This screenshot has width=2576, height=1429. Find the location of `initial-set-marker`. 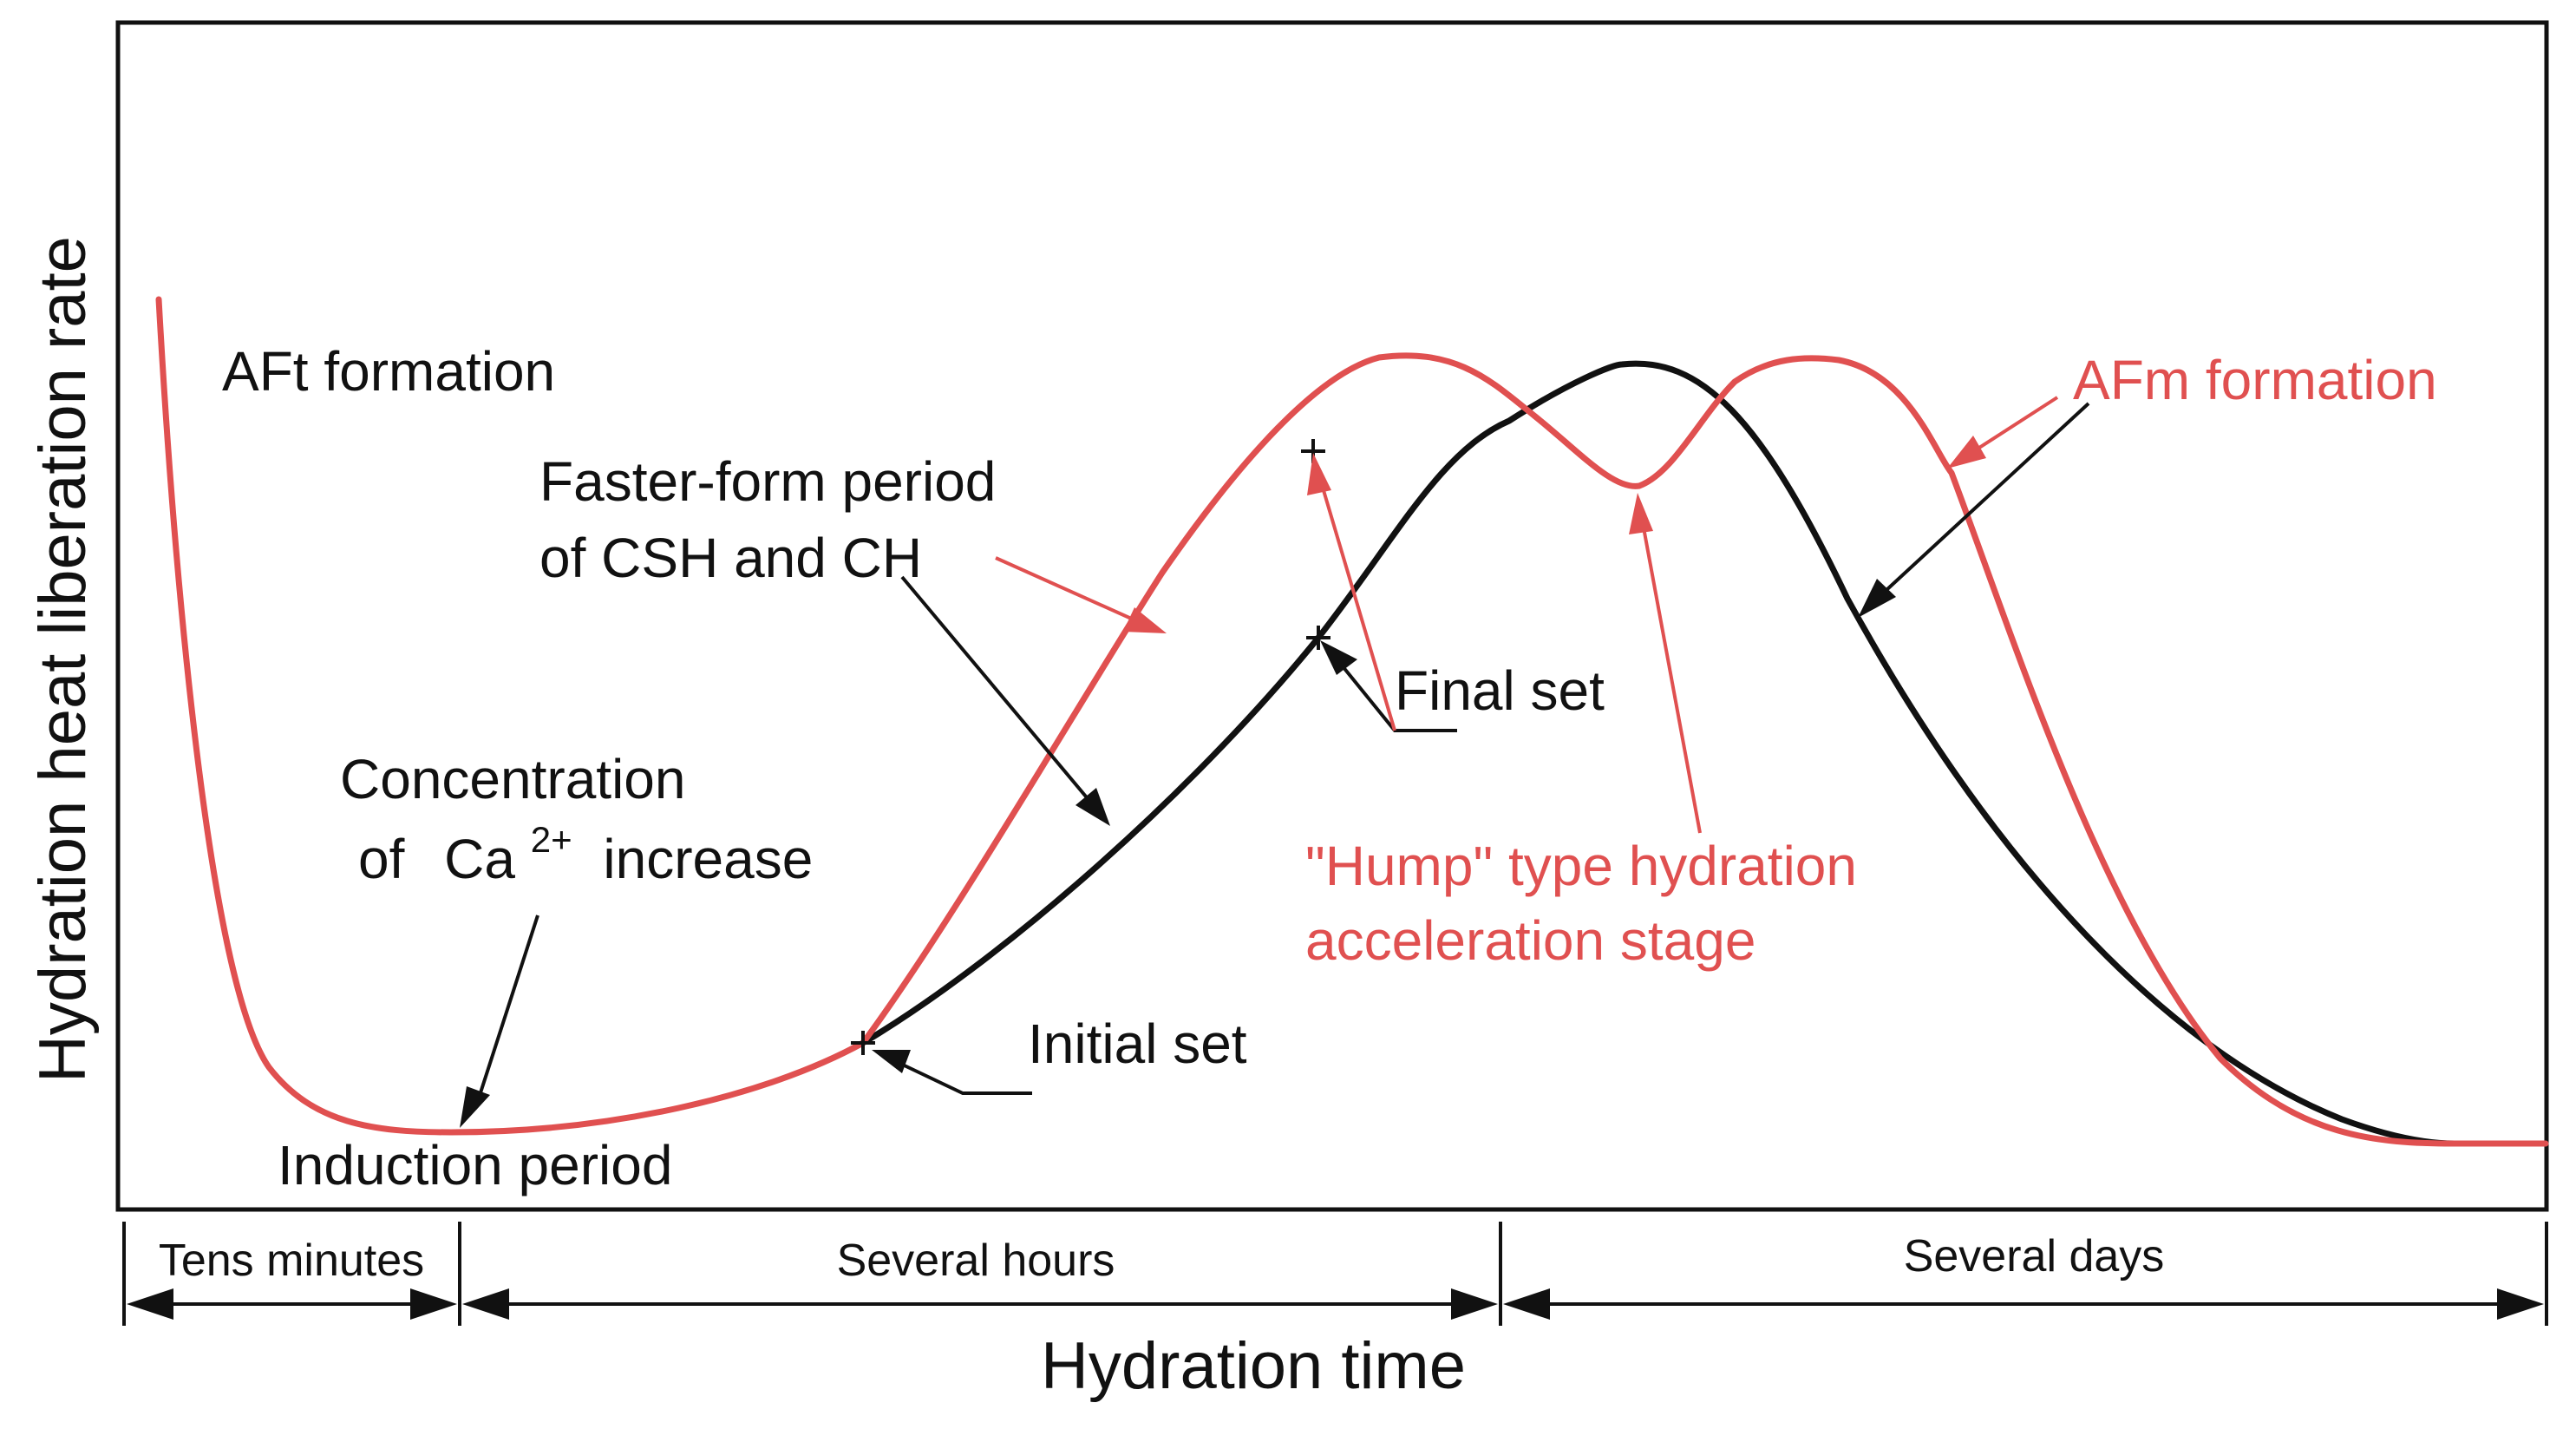

initial-set-marker is located at coordinates (863, 1043).